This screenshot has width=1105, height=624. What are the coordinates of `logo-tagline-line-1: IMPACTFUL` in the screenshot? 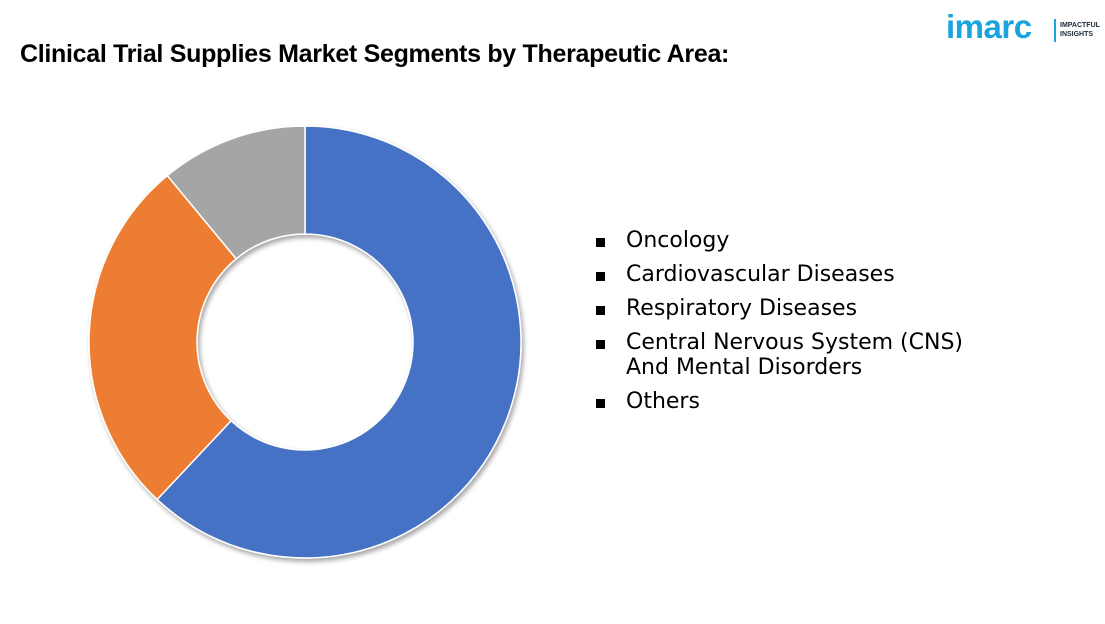 It's located at (1080, 25).